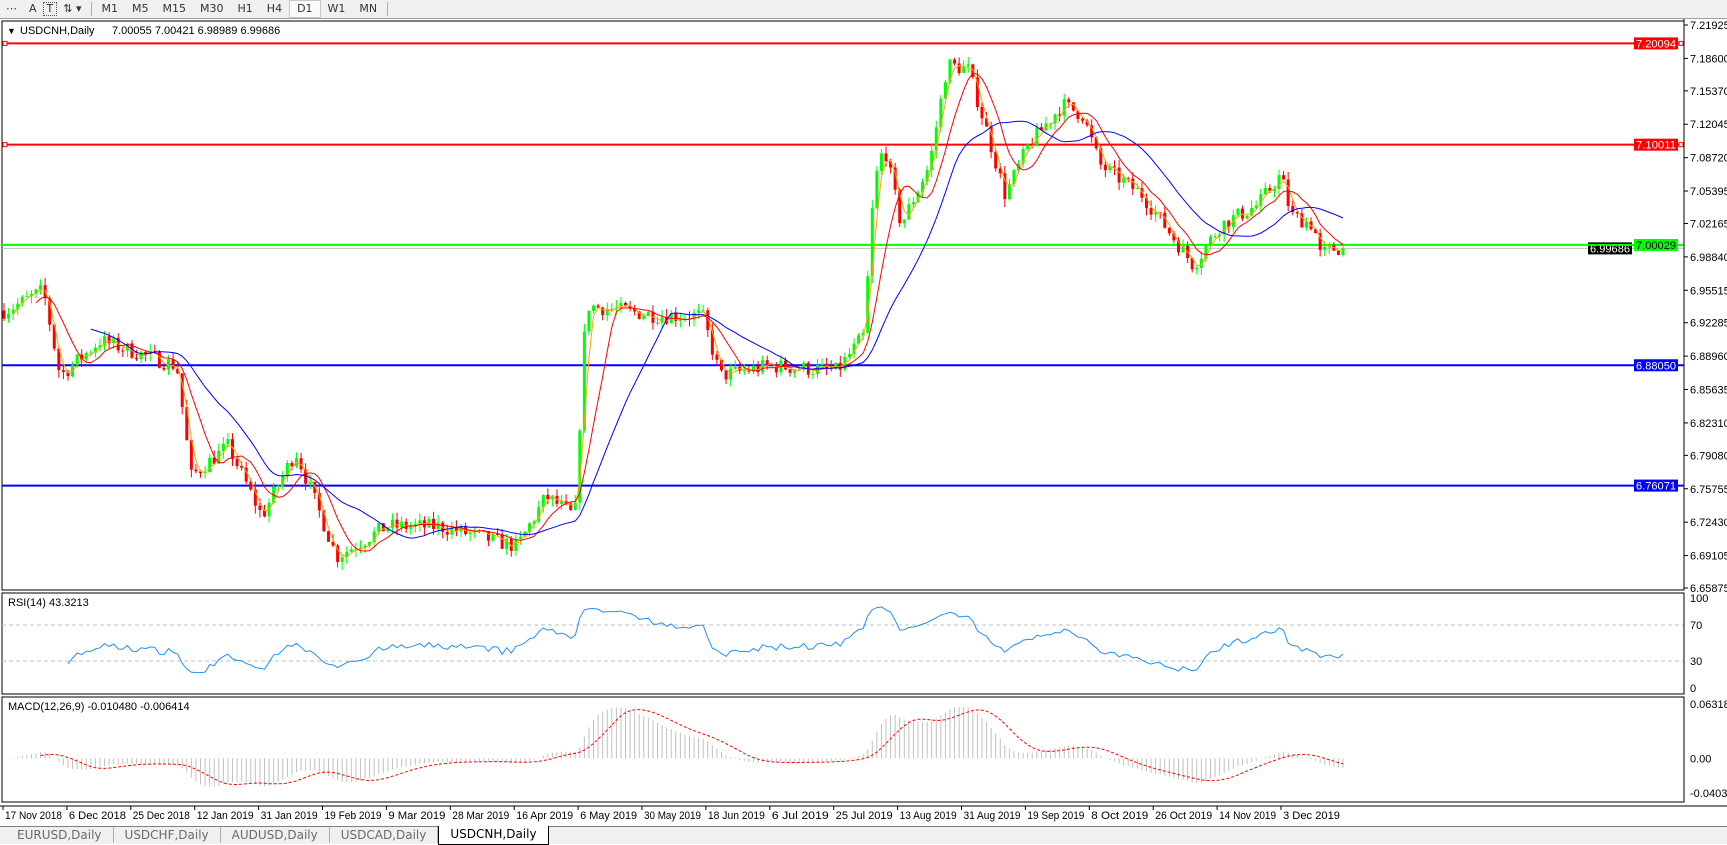  What do you see at coordinates (60, 835) in the screenshot?
I see `tab-eurusd: EURUSD,Daily` at bounding box center [60, 835].